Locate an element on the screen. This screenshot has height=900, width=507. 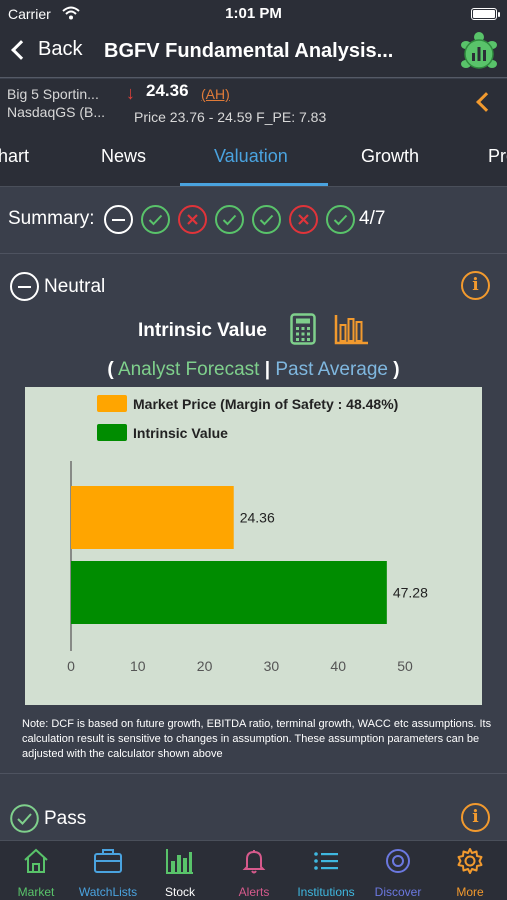
intrinsic-value-title: Intrinsic Value is located at coordinates (202, 330).